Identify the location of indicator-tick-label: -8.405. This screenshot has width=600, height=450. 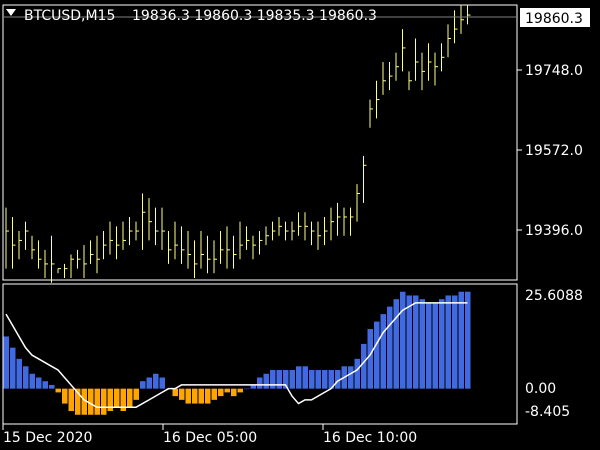
(547, 412).